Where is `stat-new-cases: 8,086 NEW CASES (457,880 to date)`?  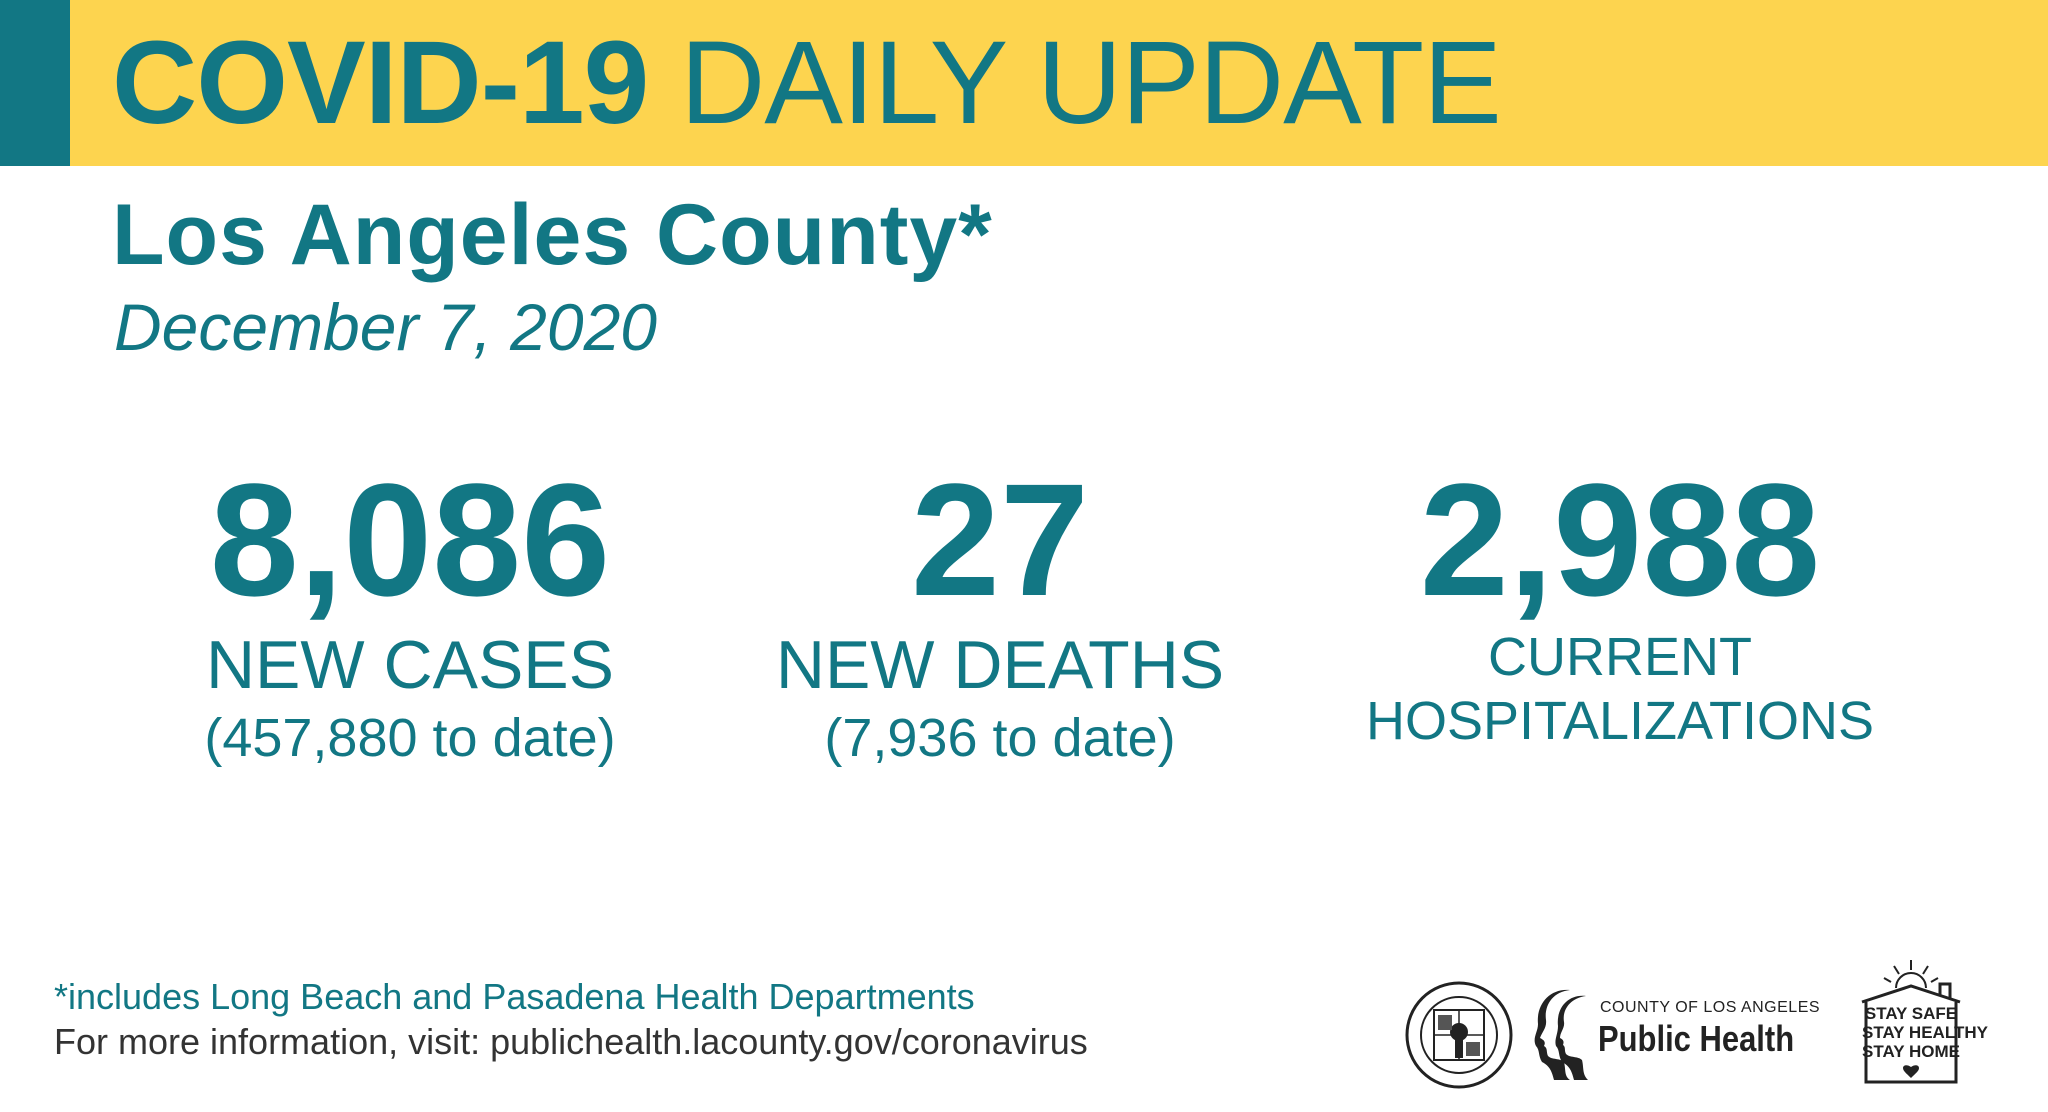 stat-new-cases: 8,086 NEW CASES (457,880 to date) is located at coordinates (410, 613).